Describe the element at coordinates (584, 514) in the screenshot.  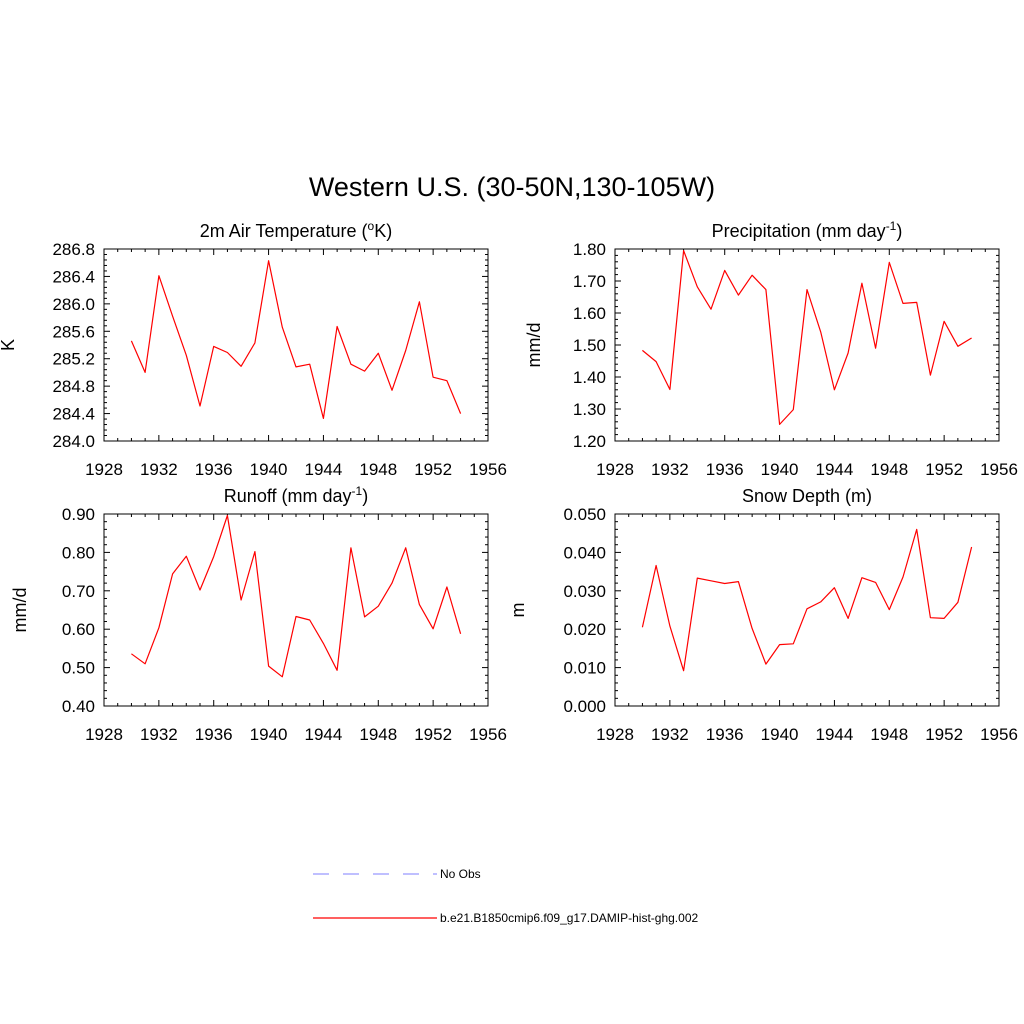
I see `y-tick-label: 0.050` at that location.